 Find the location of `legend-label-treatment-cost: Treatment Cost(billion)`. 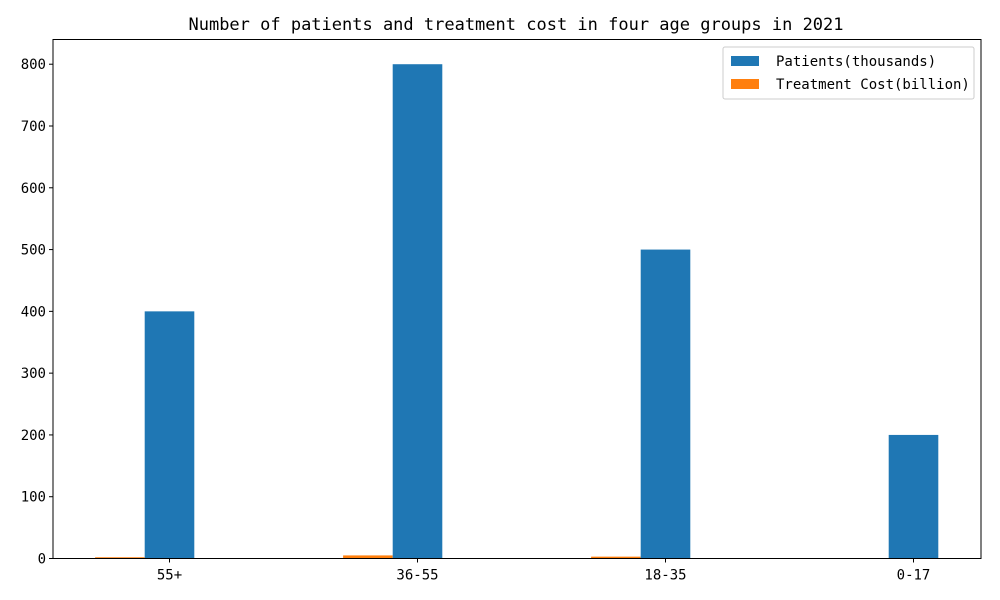

legend-label-treatment-cost: Treatment Cost(billion) is located at coordinates (873, 85).